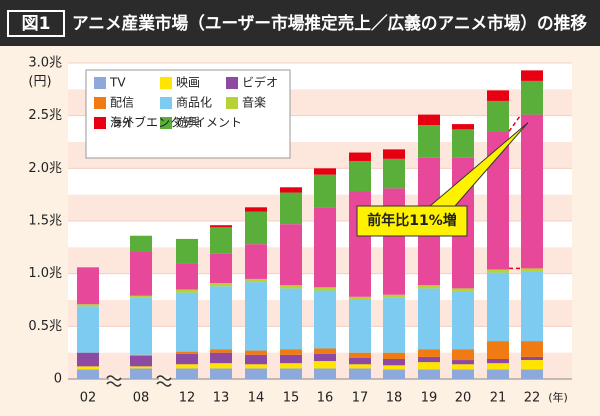  I want to click on x-tick-label: 15, so click(291, 398).